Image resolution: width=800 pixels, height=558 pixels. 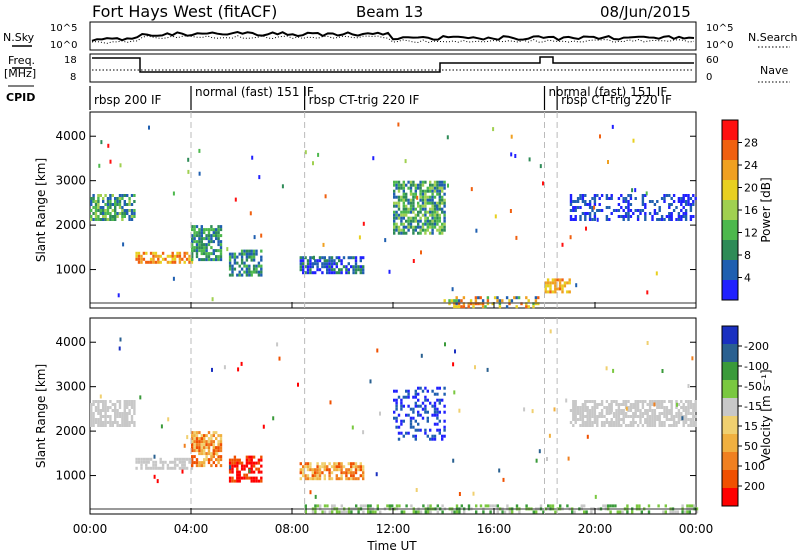 I want to click on y-tick-label: 1000, so click(x=70, y=270).